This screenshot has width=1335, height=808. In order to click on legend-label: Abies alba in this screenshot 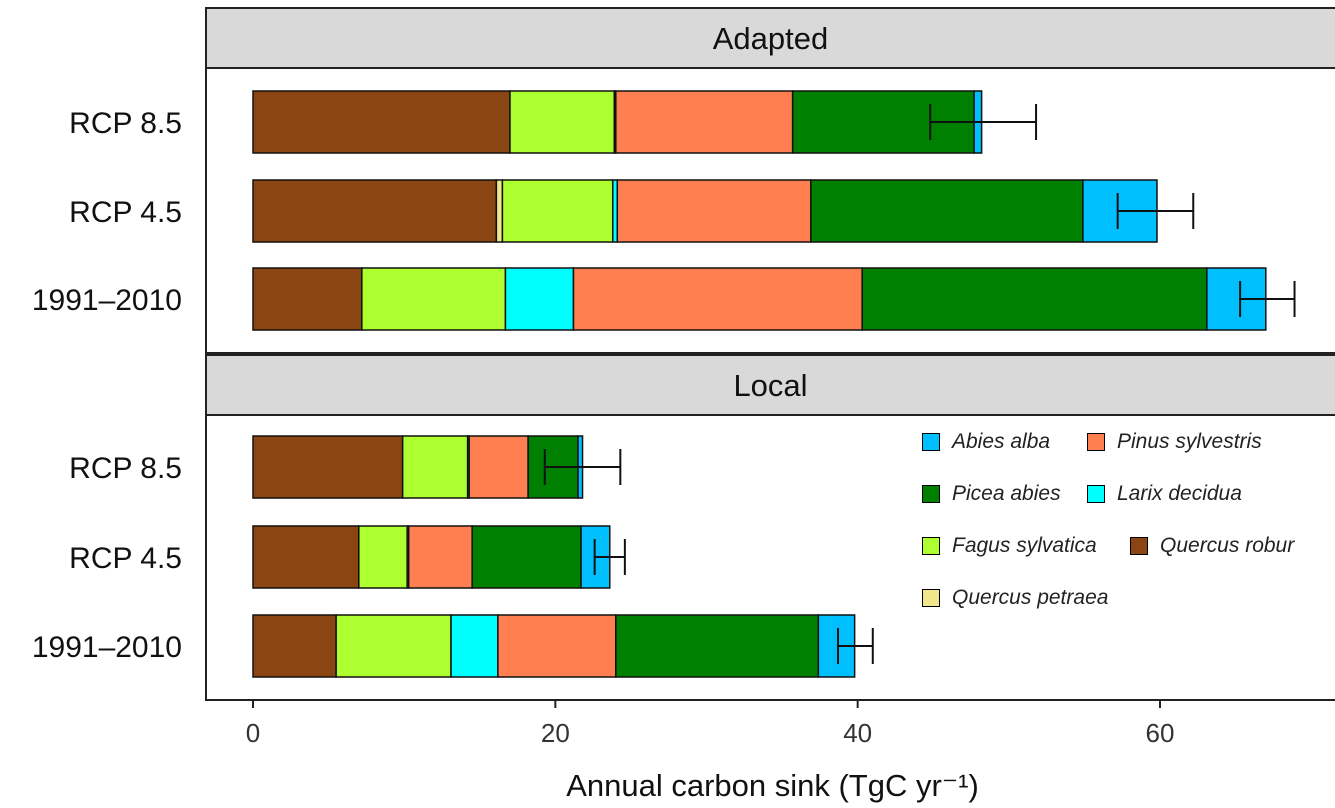, I will do `click(1001, 441)`.